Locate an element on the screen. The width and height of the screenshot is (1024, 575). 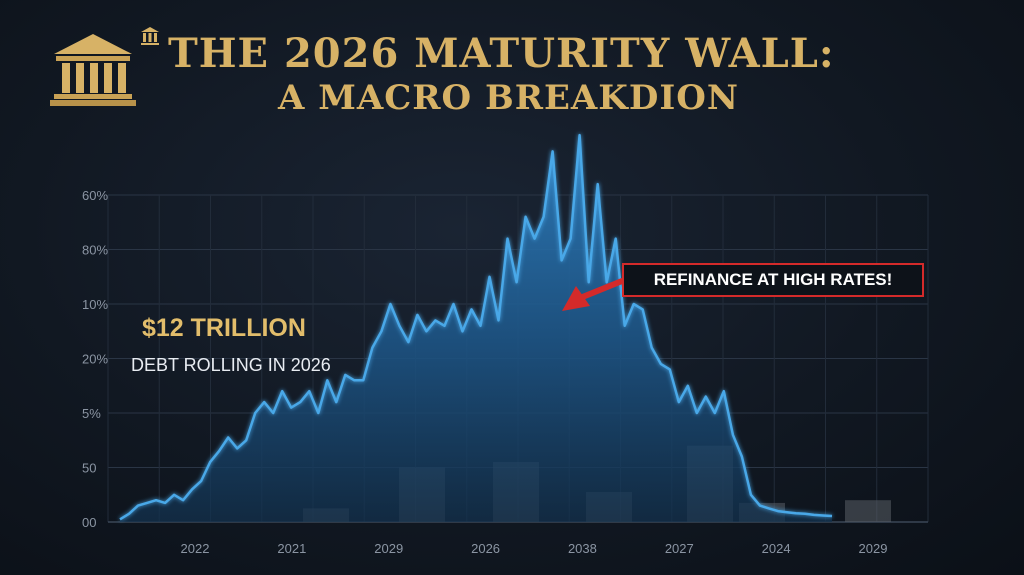
y-tick-labels: 00 50 5% 20% 10% 80% 60% is located at coordinates (95, 359).